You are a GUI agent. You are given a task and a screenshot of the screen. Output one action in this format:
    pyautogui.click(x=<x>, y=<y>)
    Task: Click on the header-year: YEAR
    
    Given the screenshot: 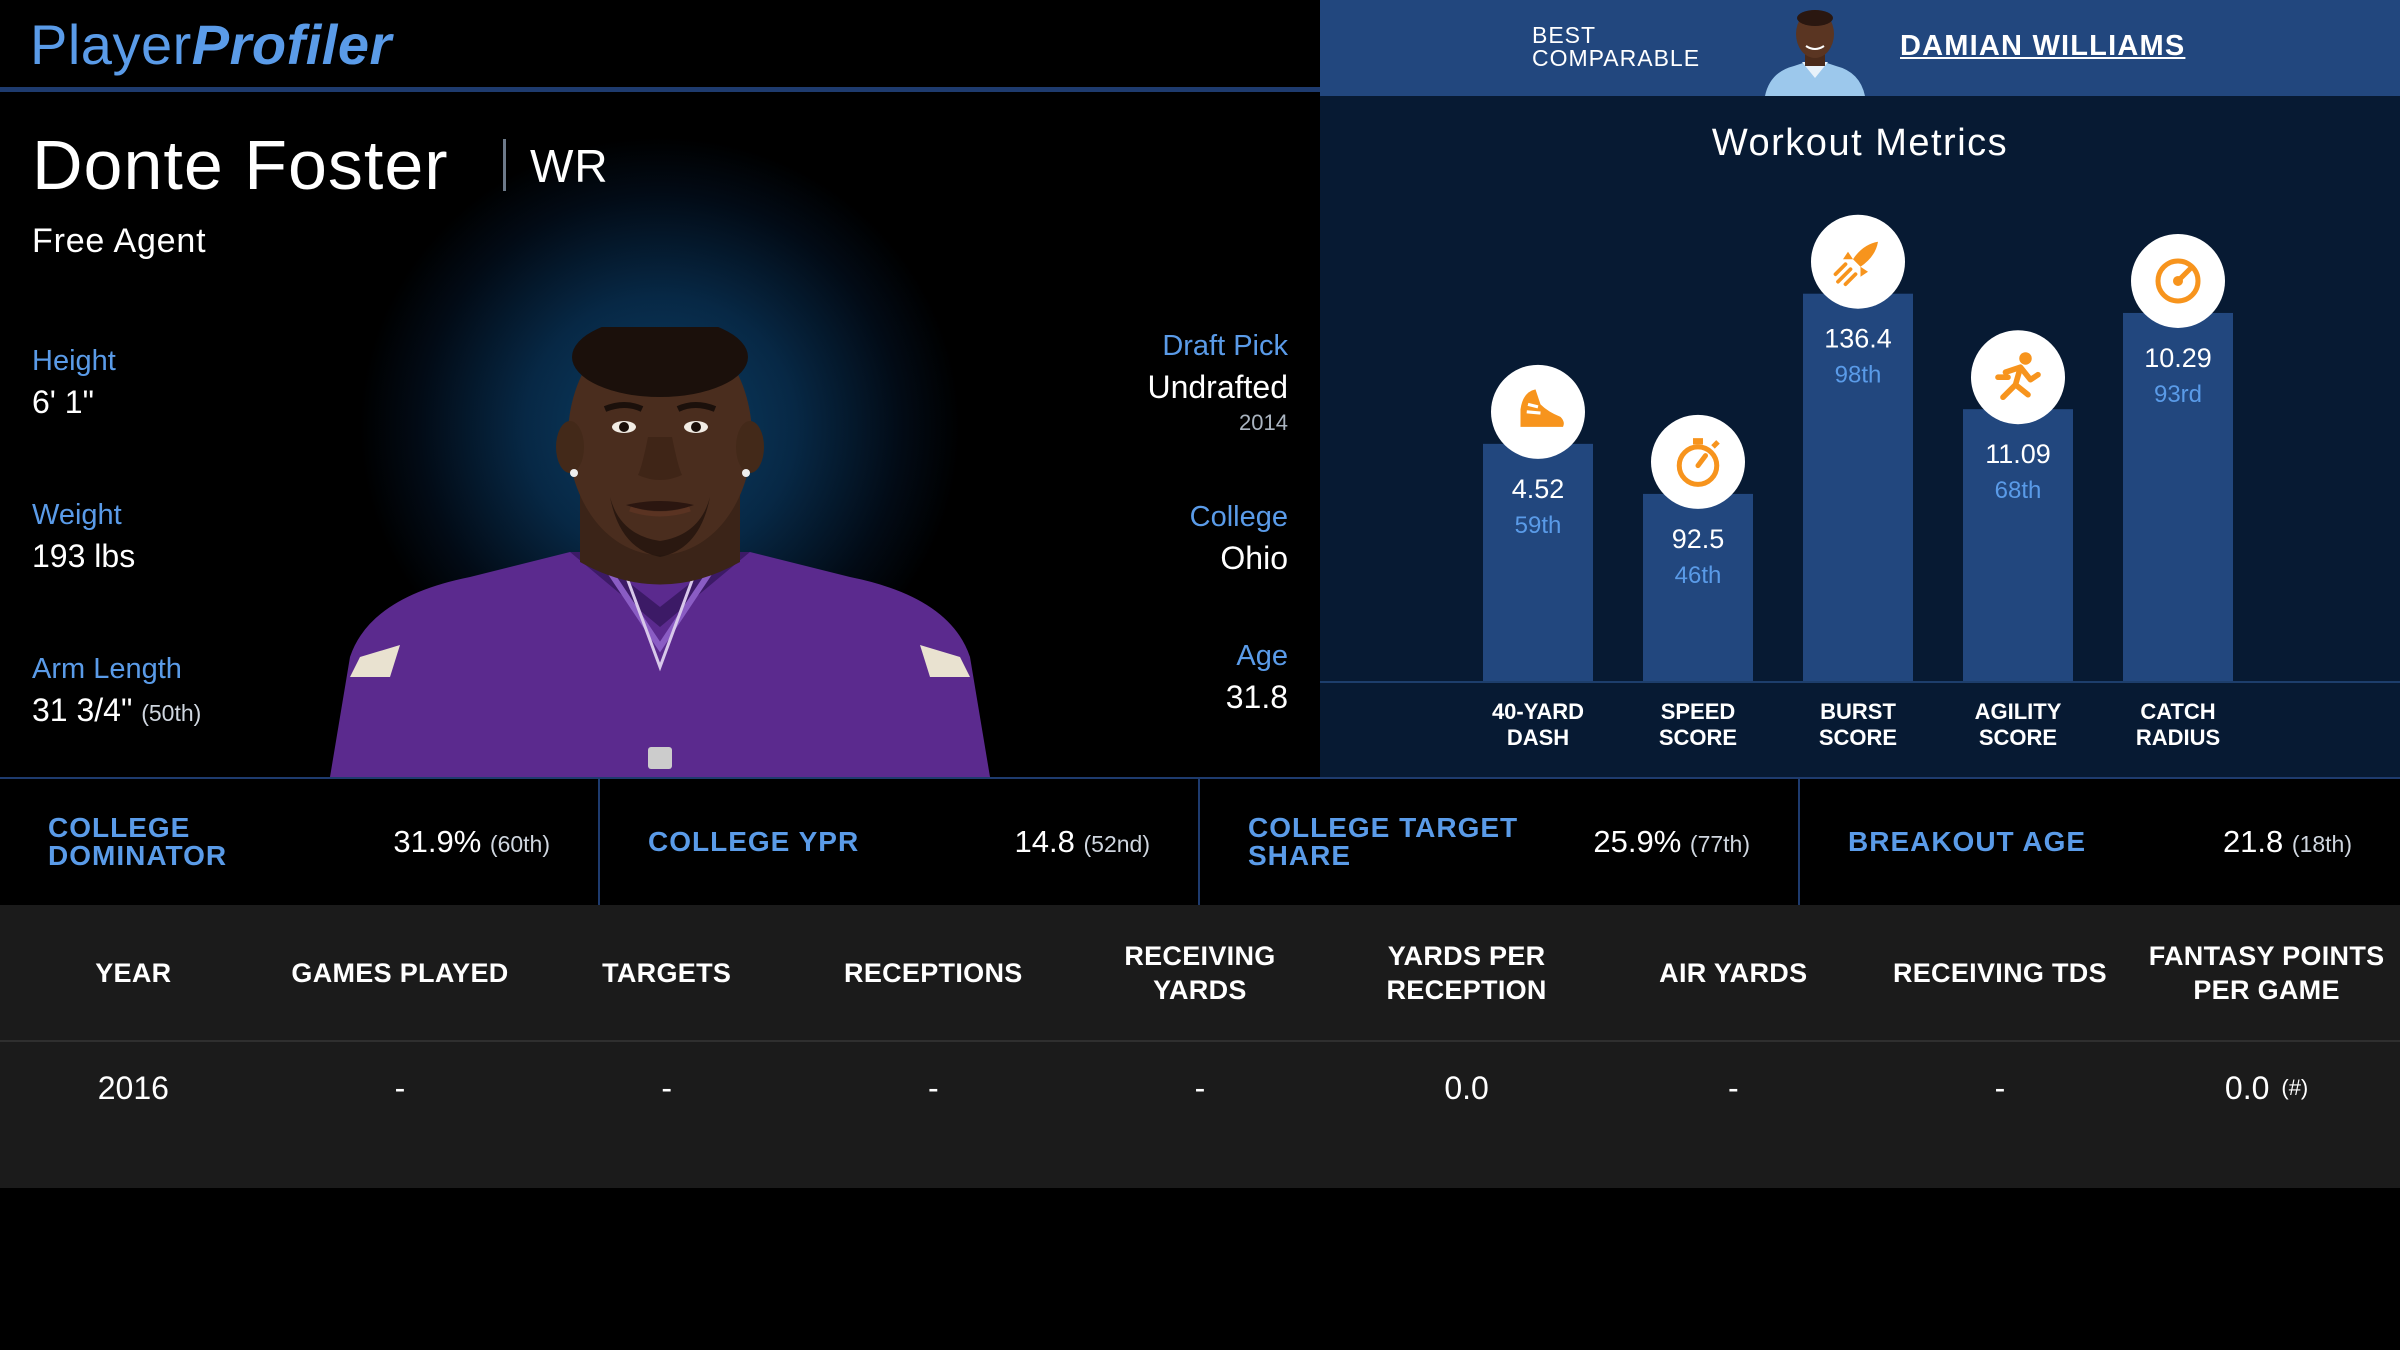 What is the action you would take?
    pyautogui.click(x=133, y=972)
    